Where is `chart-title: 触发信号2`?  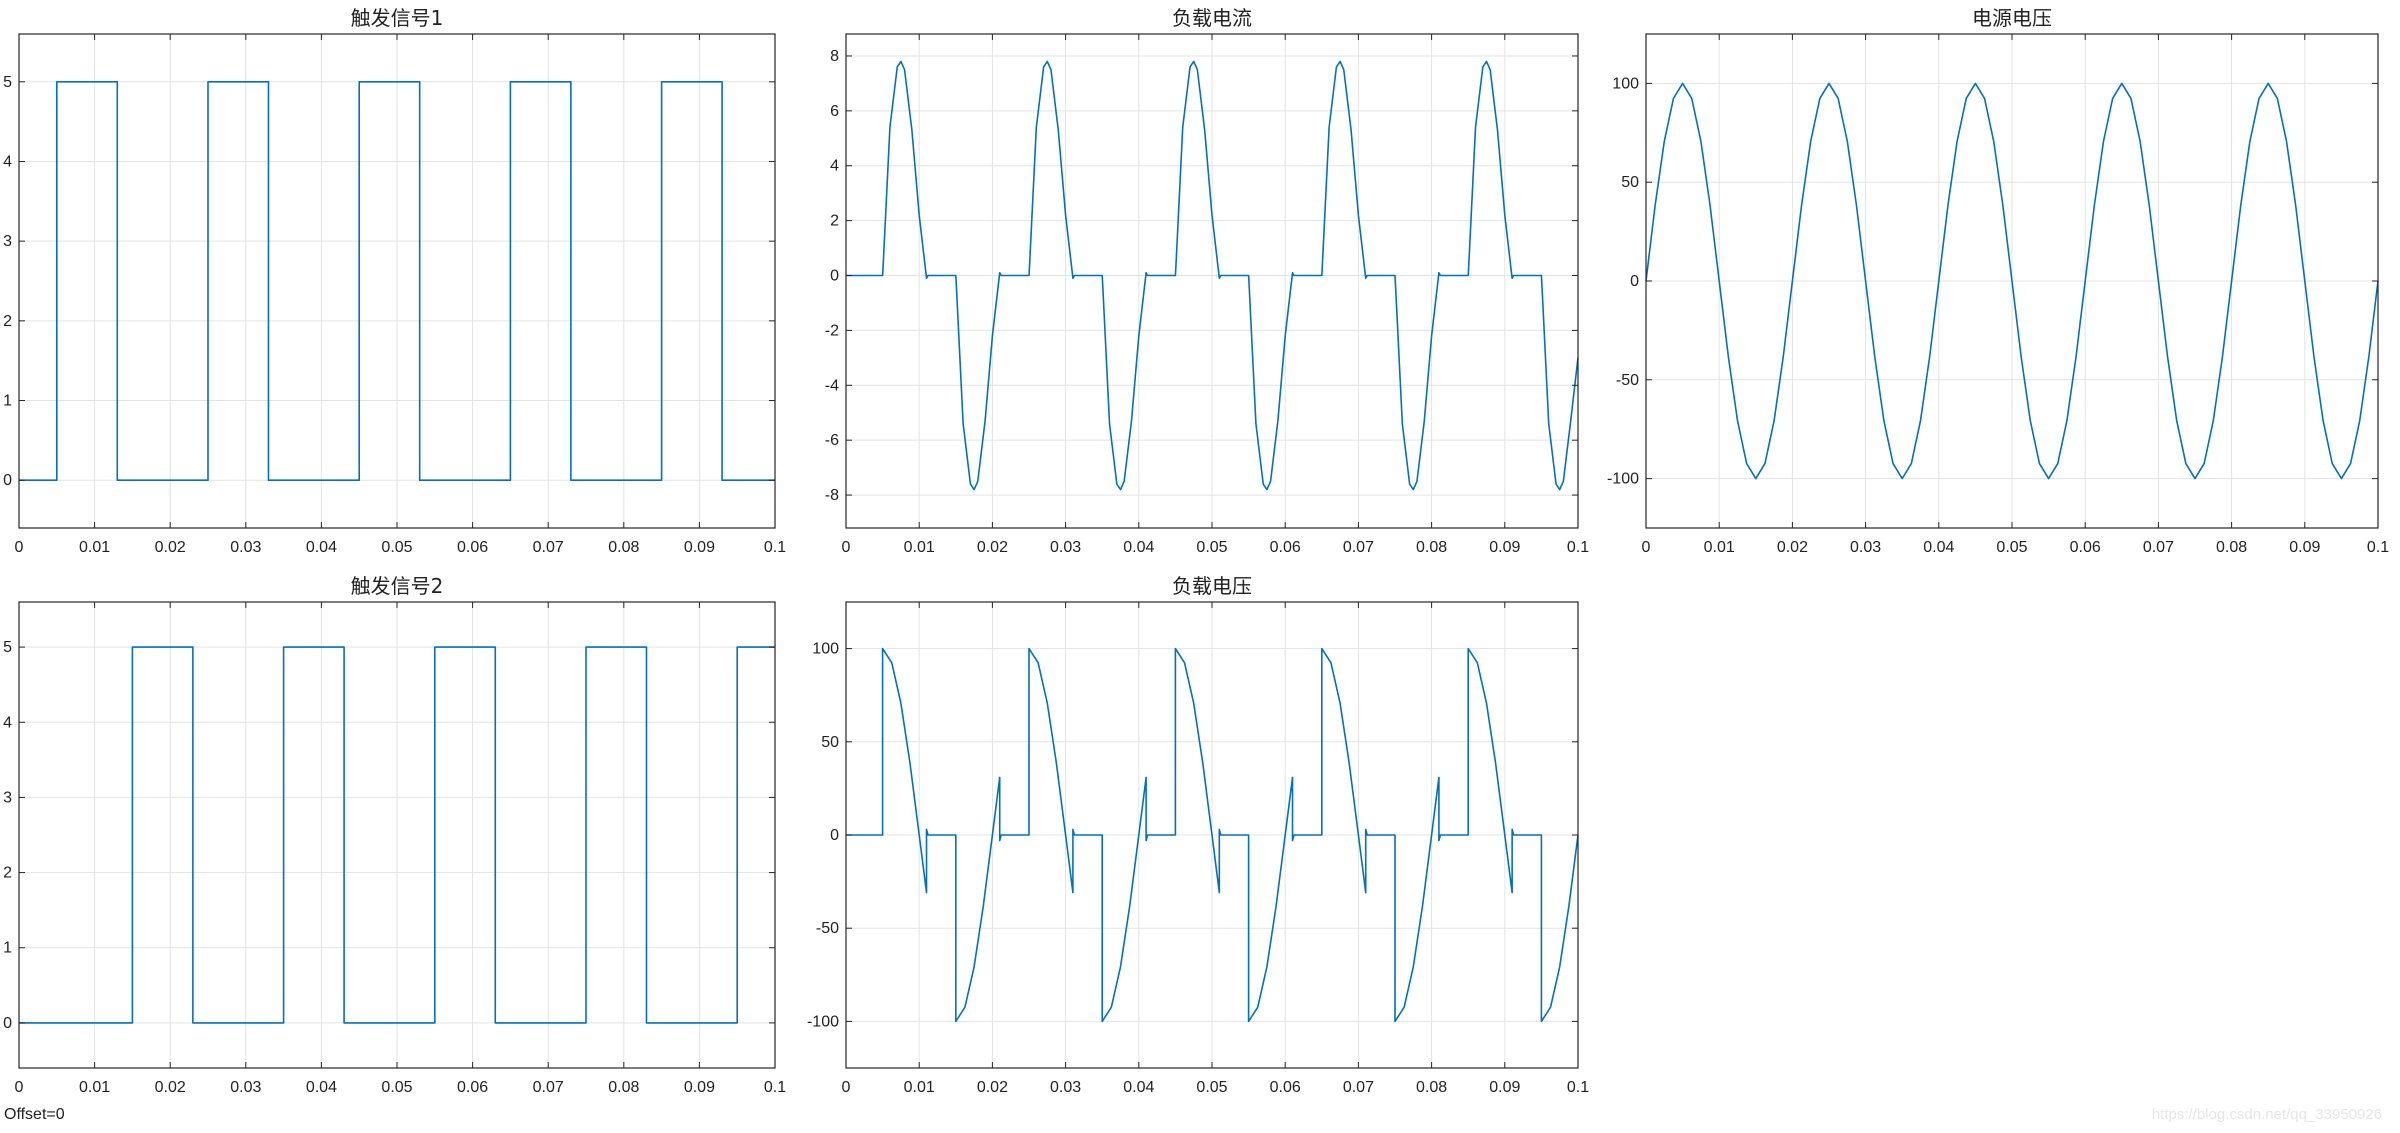 chart-title: 触发信号2 is located at coordinates (397, 586).